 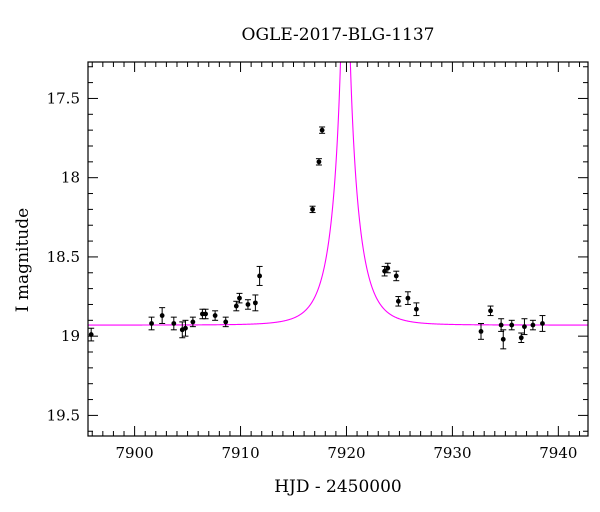 What do you see at coordinates (452, 453) in the screenshot?
I see `x-tick-label: 7930` at bounding box center [452, 453].